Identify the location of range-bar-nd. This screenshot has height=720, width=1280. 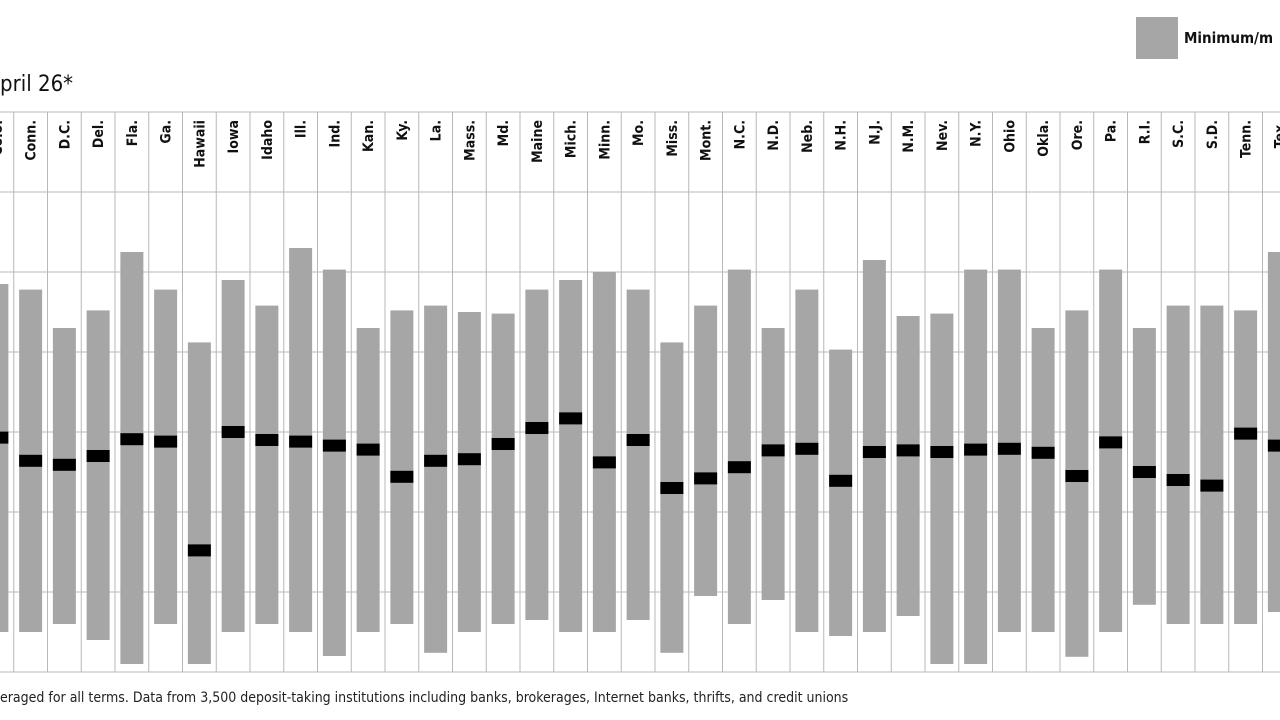
(773, 464).